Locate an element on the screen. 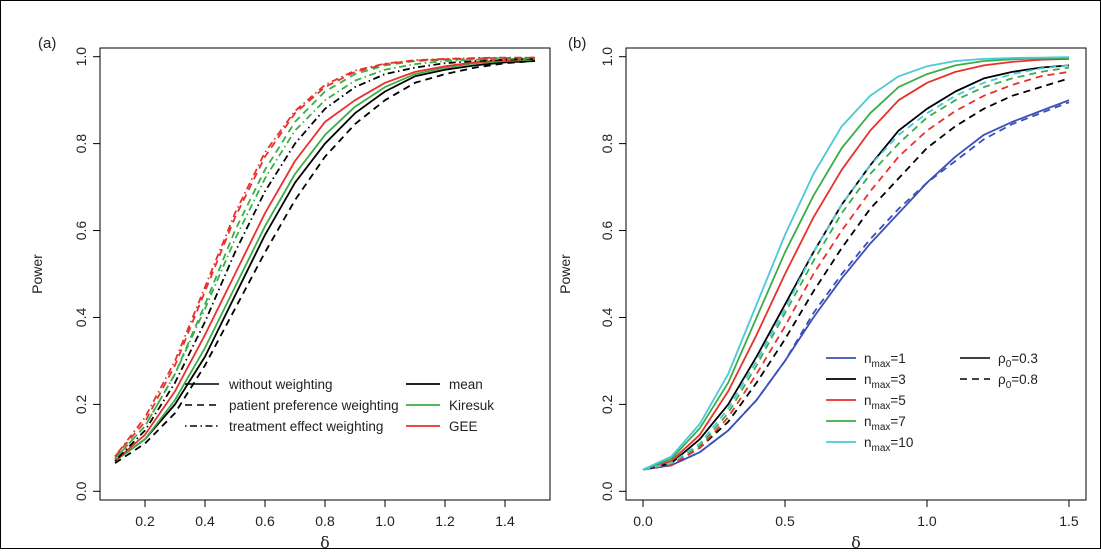 The image size is (1101, 554). x-tick-label: 1.5 is located at coordinates (1069, 521).